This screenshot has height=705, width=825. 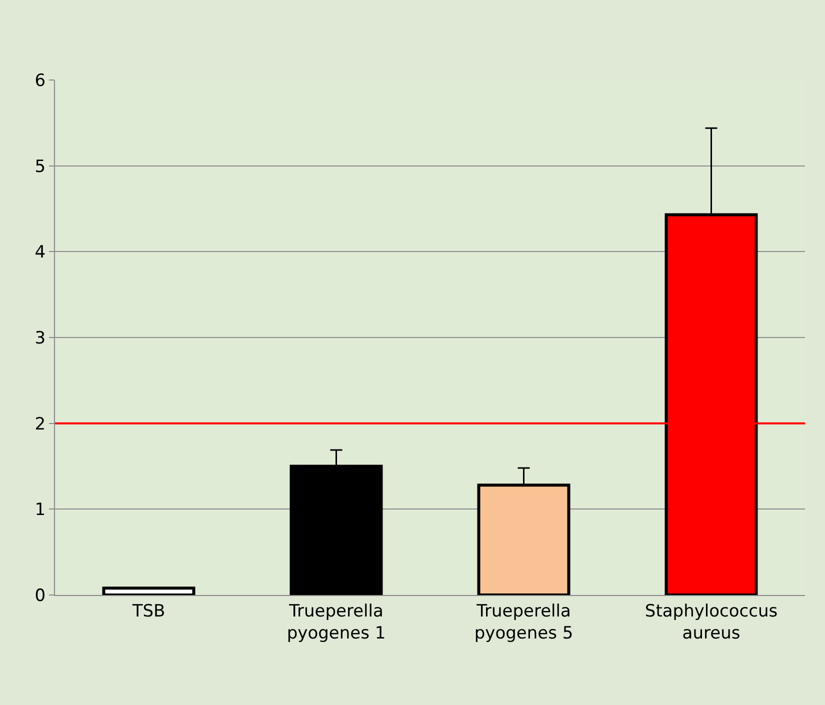 I want to click on y-tick-label: 4, so click(x=40, y=252).